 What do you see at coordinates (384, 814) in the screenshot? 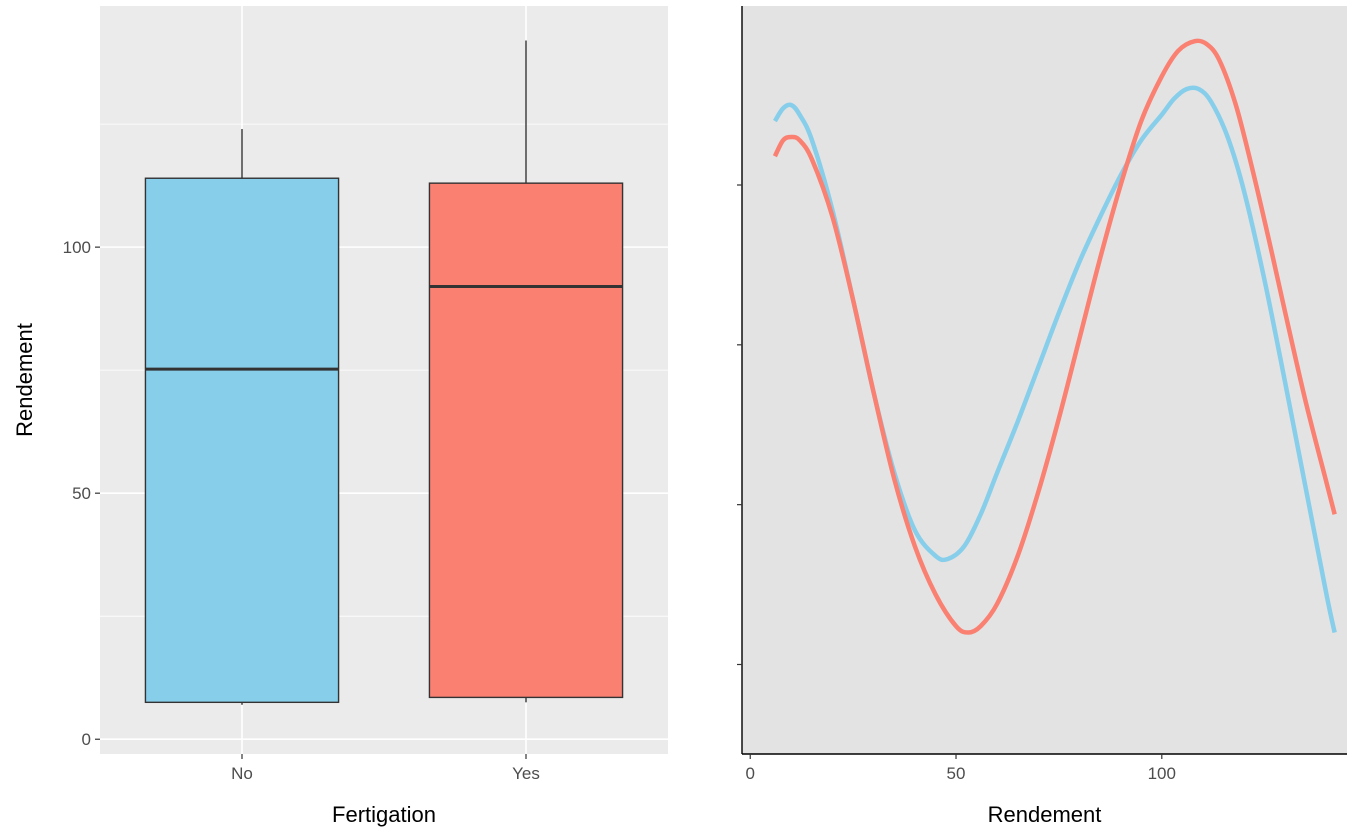
I see `boxplot-x-axis-title: Fertigation` at bounding box center [384, 814].